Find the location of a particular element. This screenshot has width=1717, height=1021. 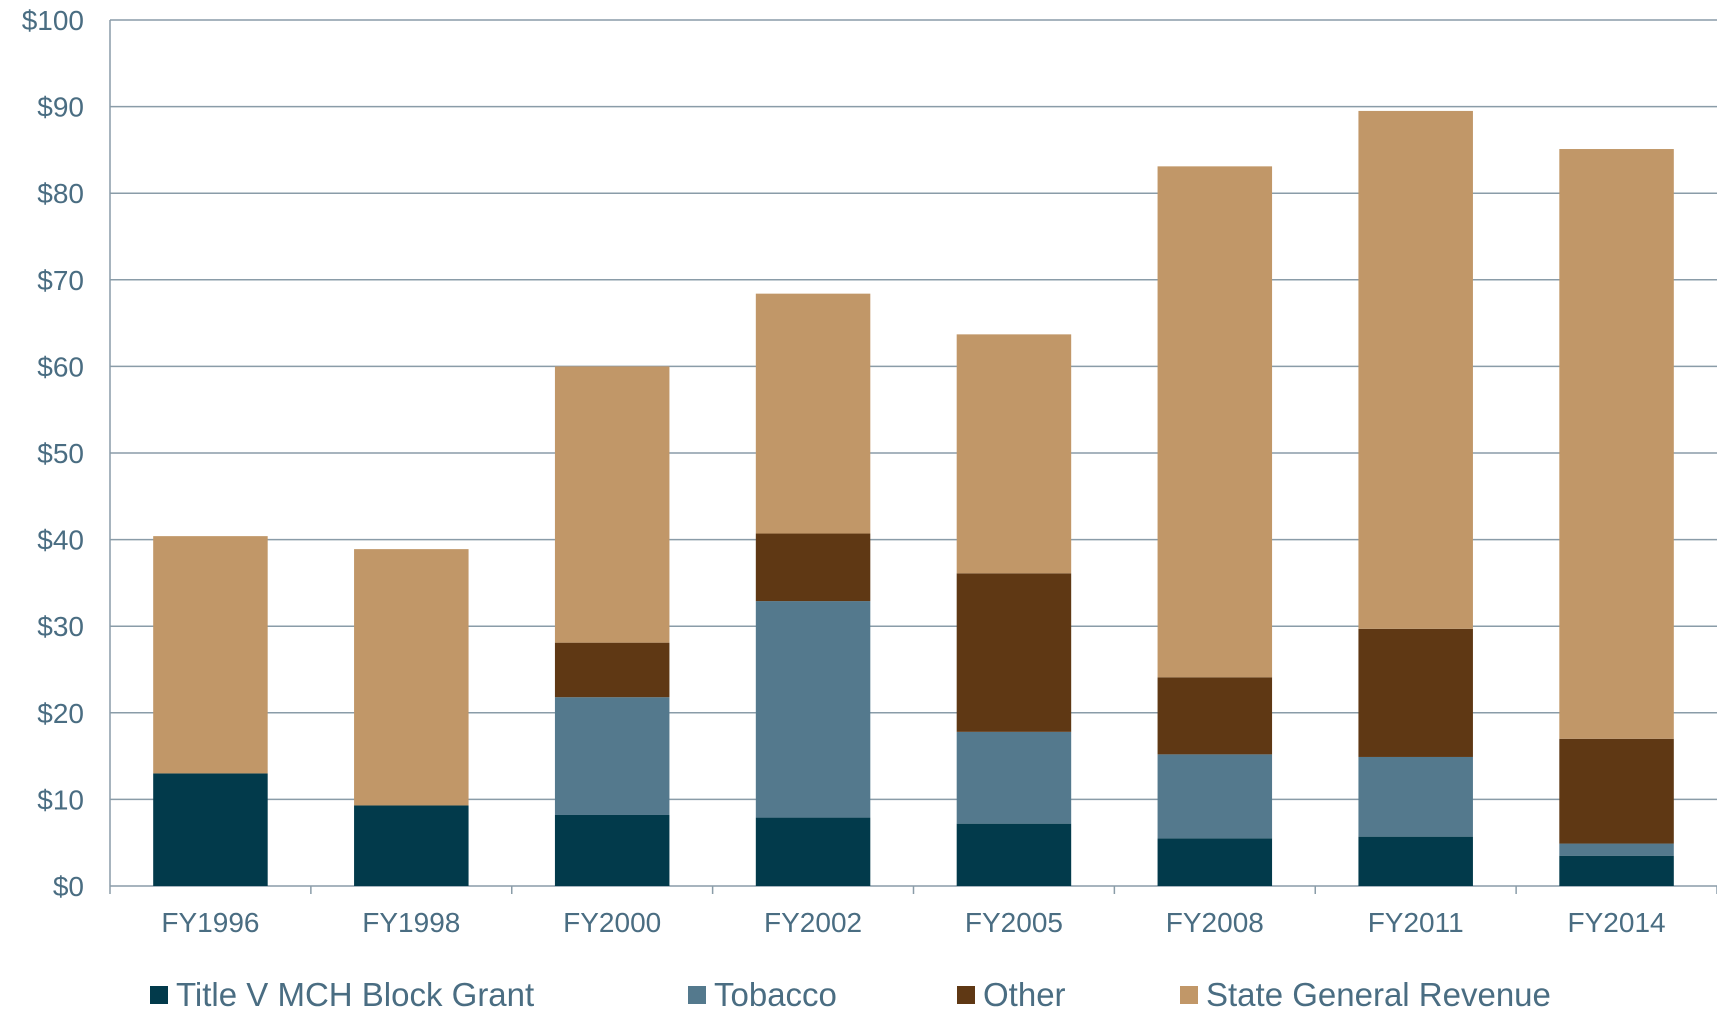

bar-segment-title-v-mch-block-grant-fy2014 is located at coordinates (1616, 870).